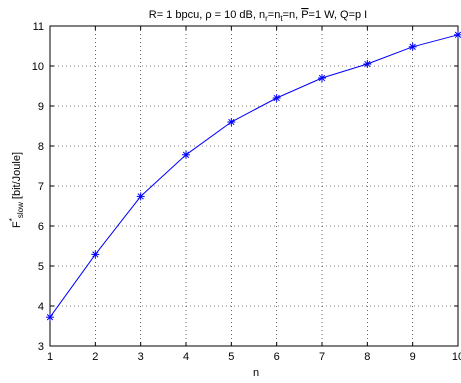 Image resolution: width=461 pixels, height=383 pixels. What do you see at coordinates (456, 357) in the screenshot?
I see `x-tick-label: 10` at bounding box center [456, 357].